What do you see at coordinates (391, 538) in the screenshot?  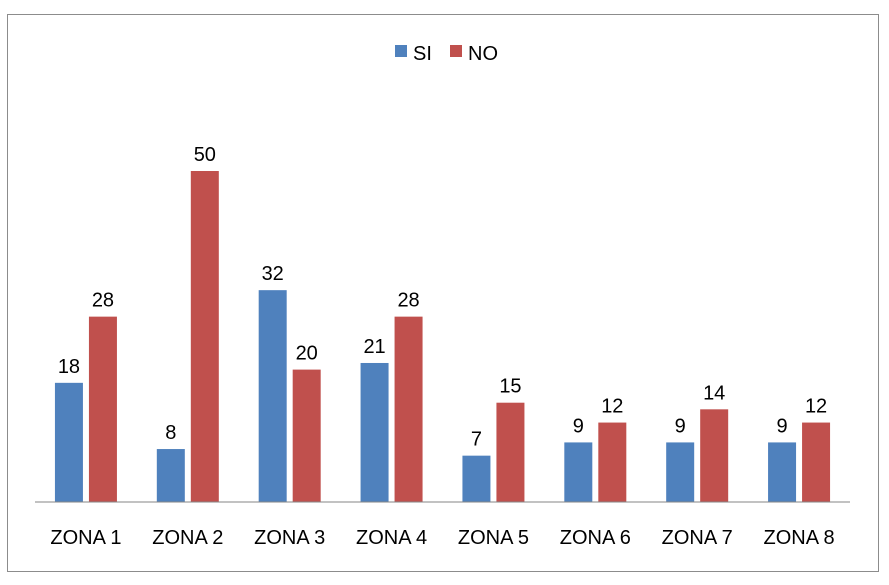 I see `x-tick-label-4: ZONA 4` at bounding box center [391, 538].